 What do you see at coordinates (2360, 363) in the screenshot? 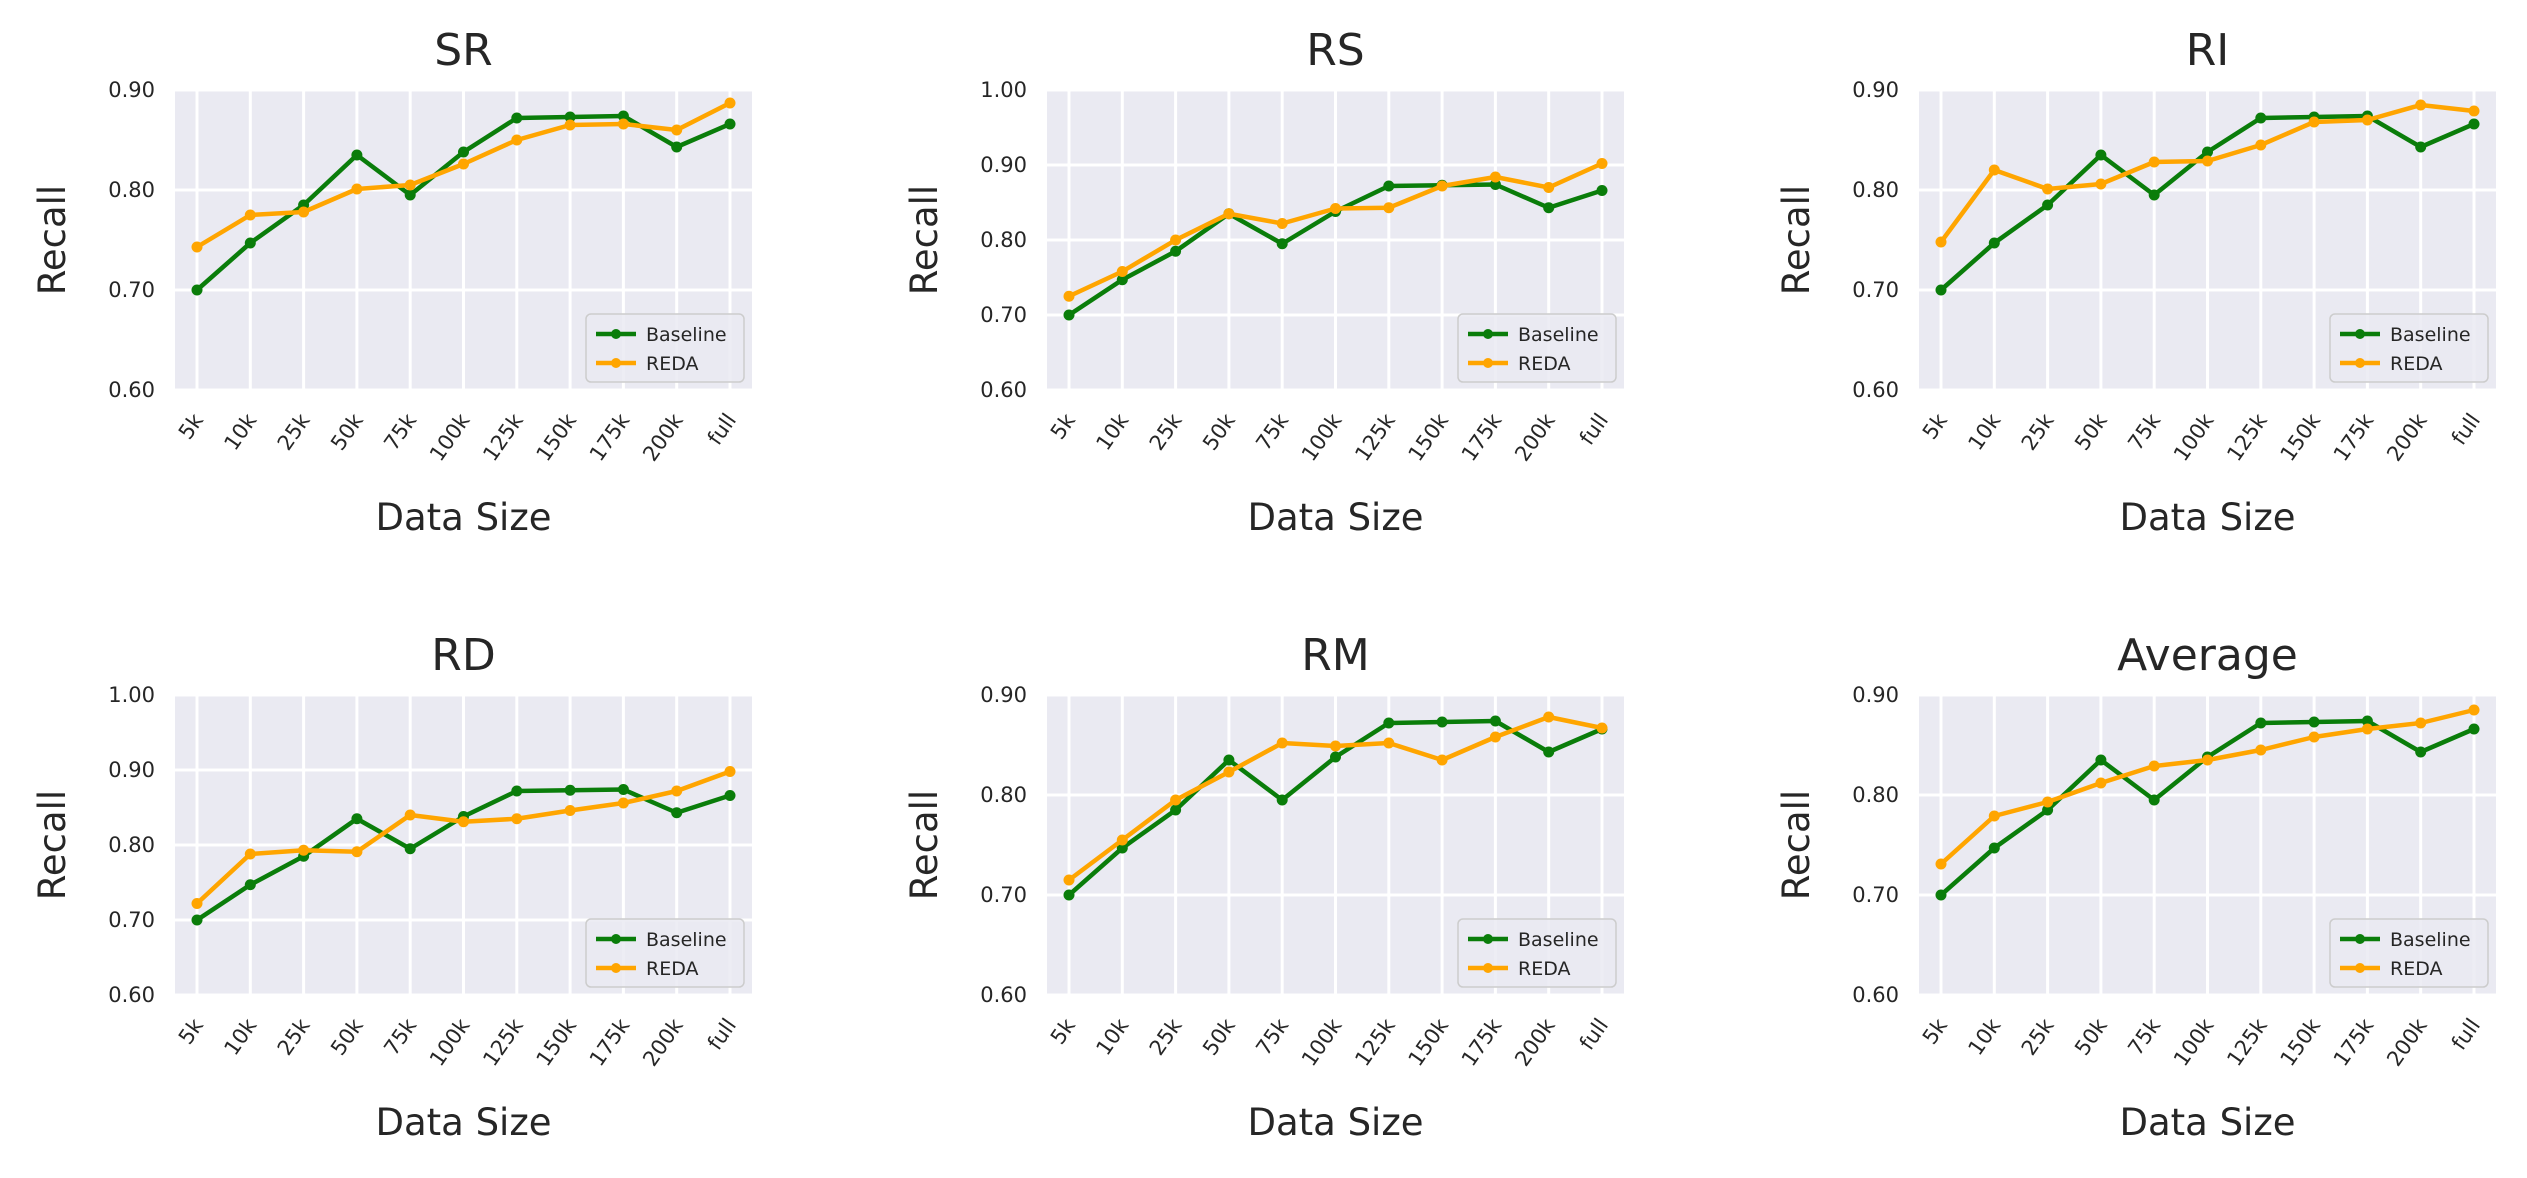
I see `legend-marker-reda` at bounding box center [2360, 363].